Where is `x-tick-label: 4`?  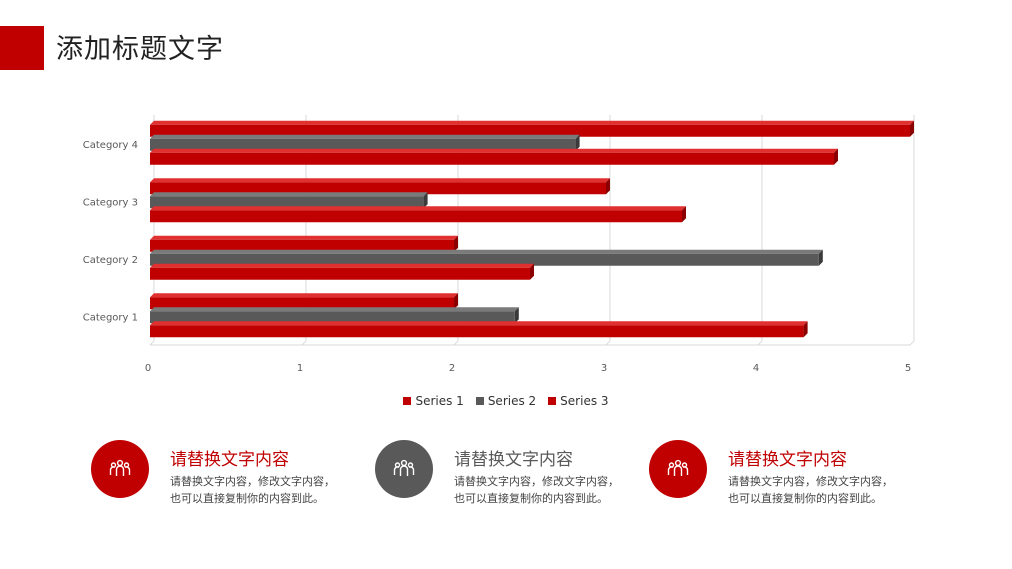
x-tick-label: 4 is located at coordinates (756, 368).